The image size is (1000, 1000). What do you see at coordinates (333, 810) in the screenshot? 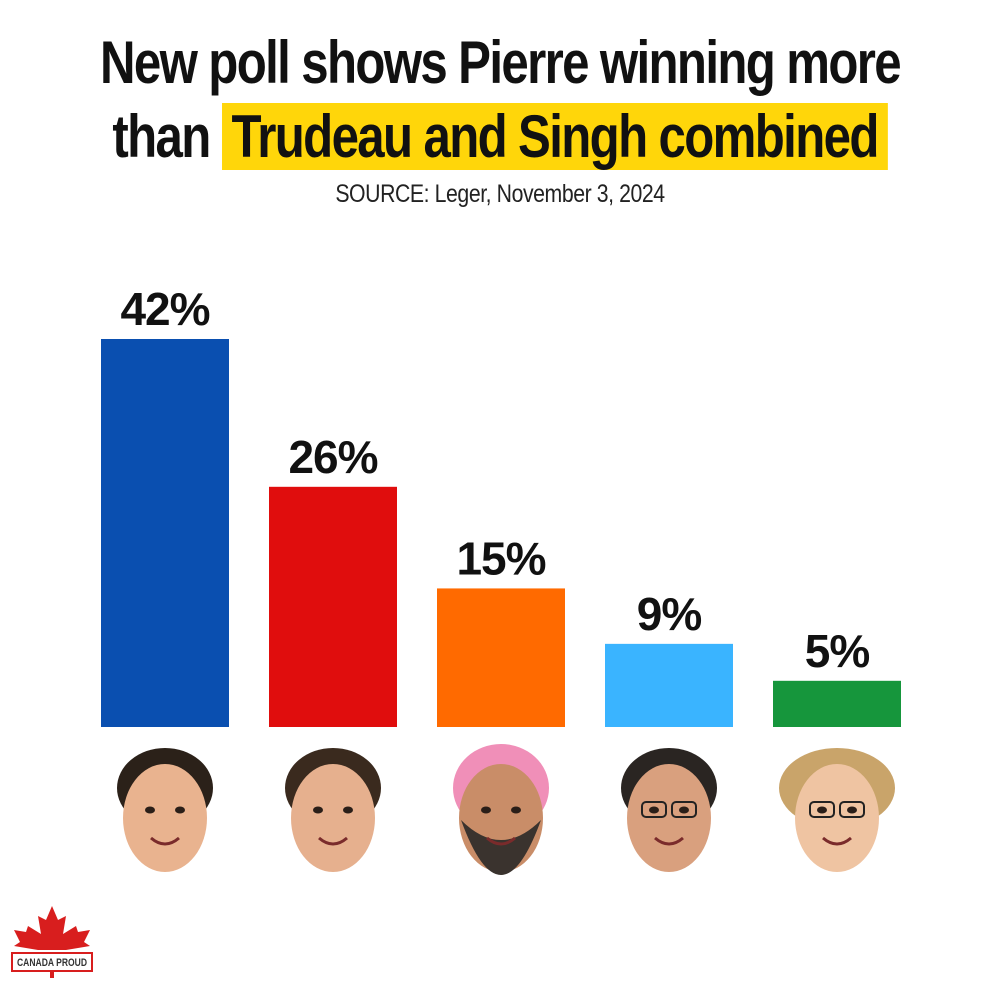
I see `portrait-2-icon` at bounding box center [333, 810].